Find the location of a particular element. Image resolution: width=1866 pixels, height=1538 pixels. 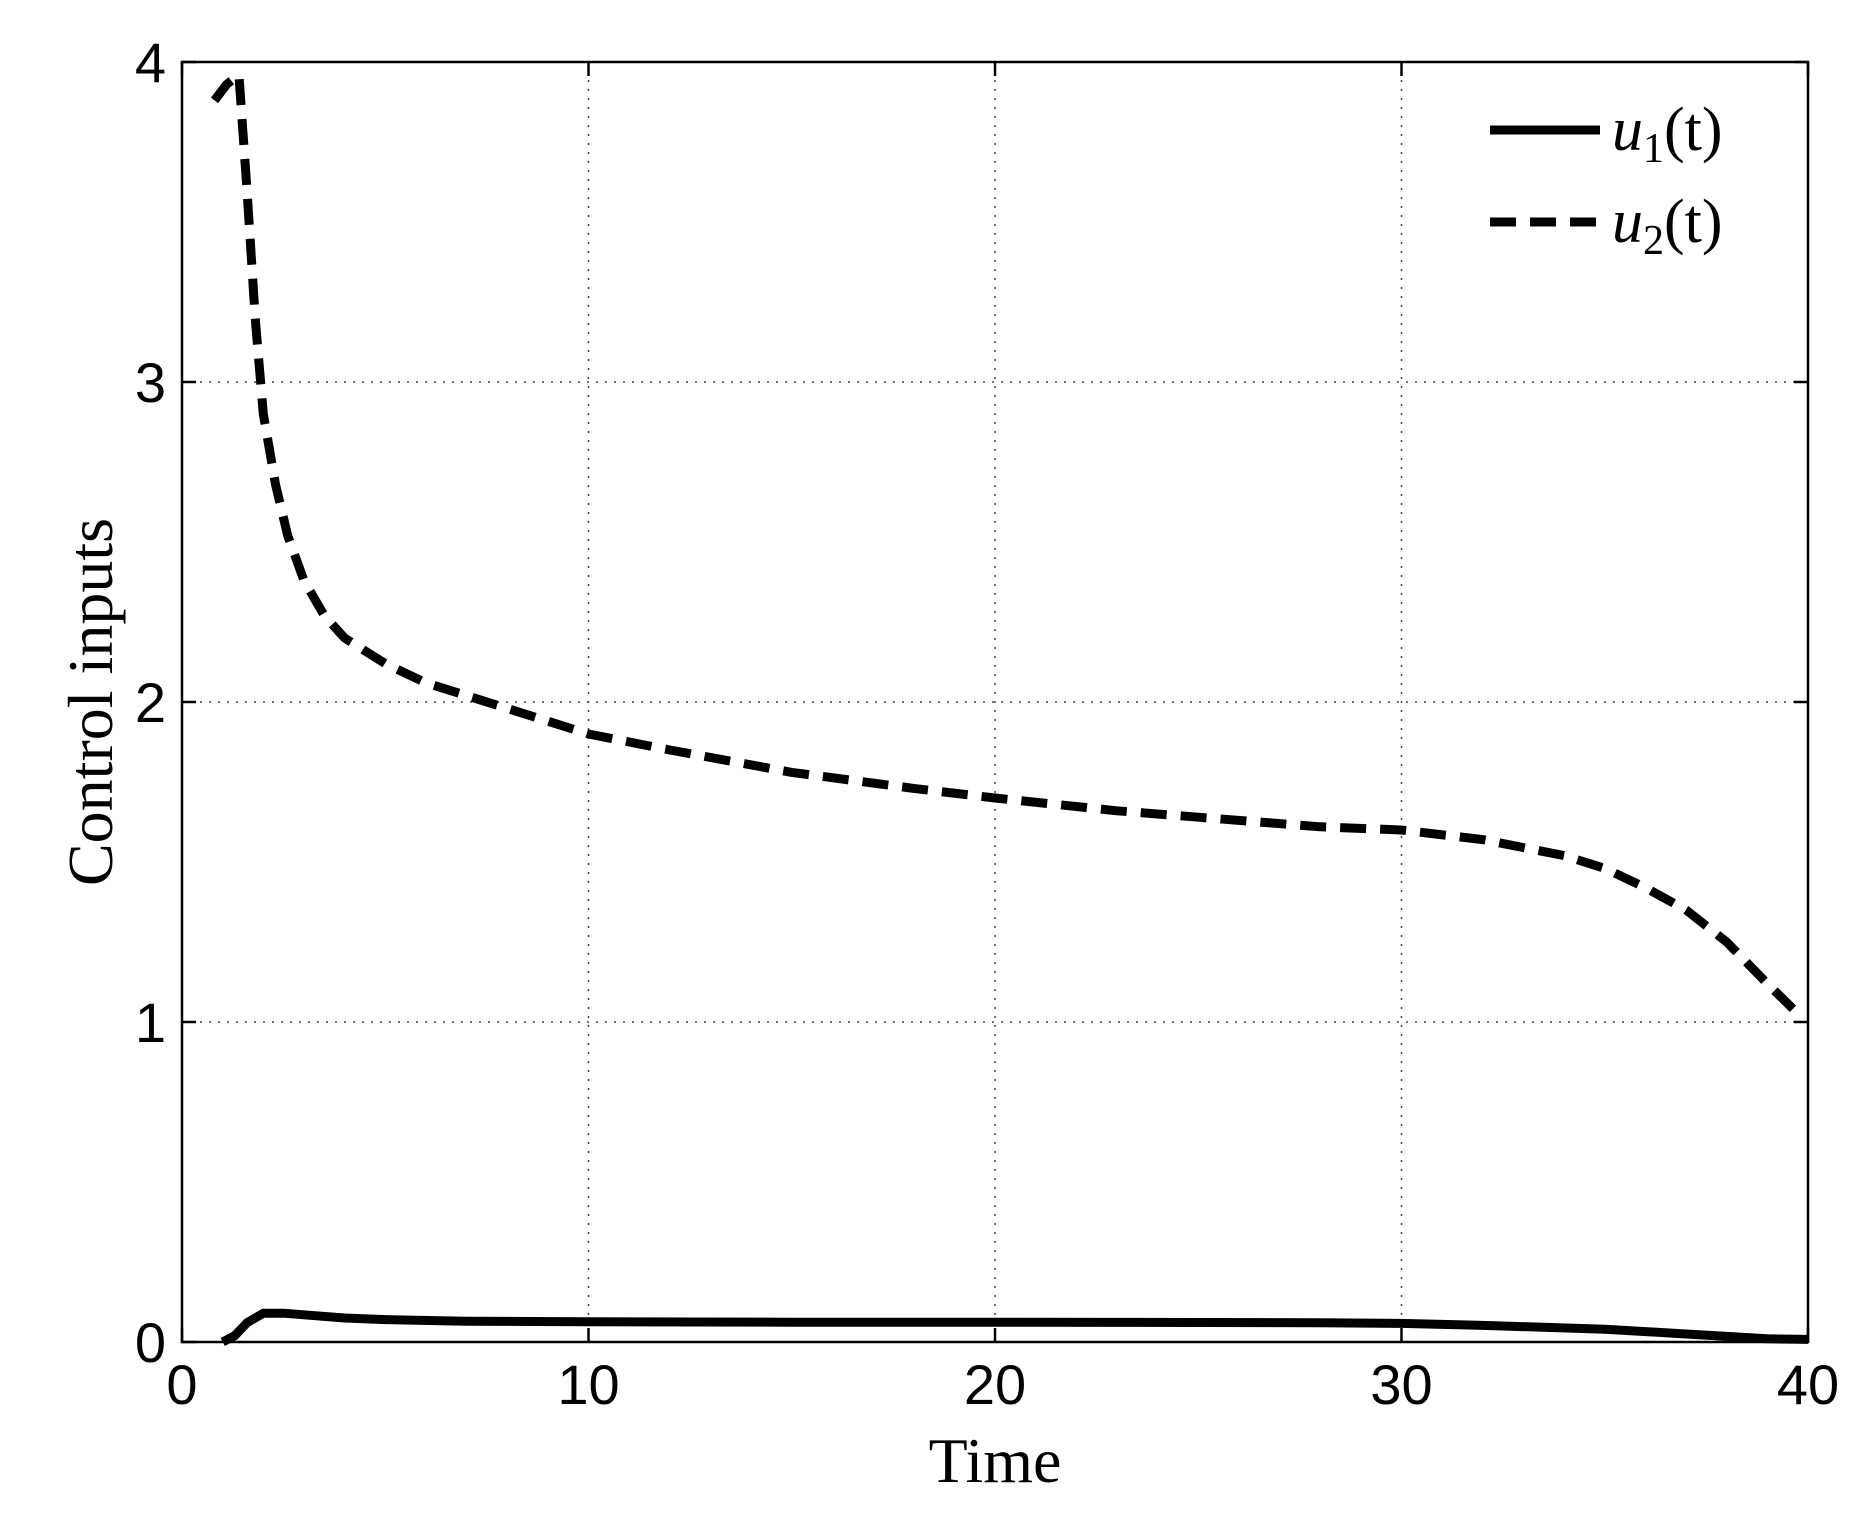

y-tick-label: 1 is located at coordinates (150, 1022).